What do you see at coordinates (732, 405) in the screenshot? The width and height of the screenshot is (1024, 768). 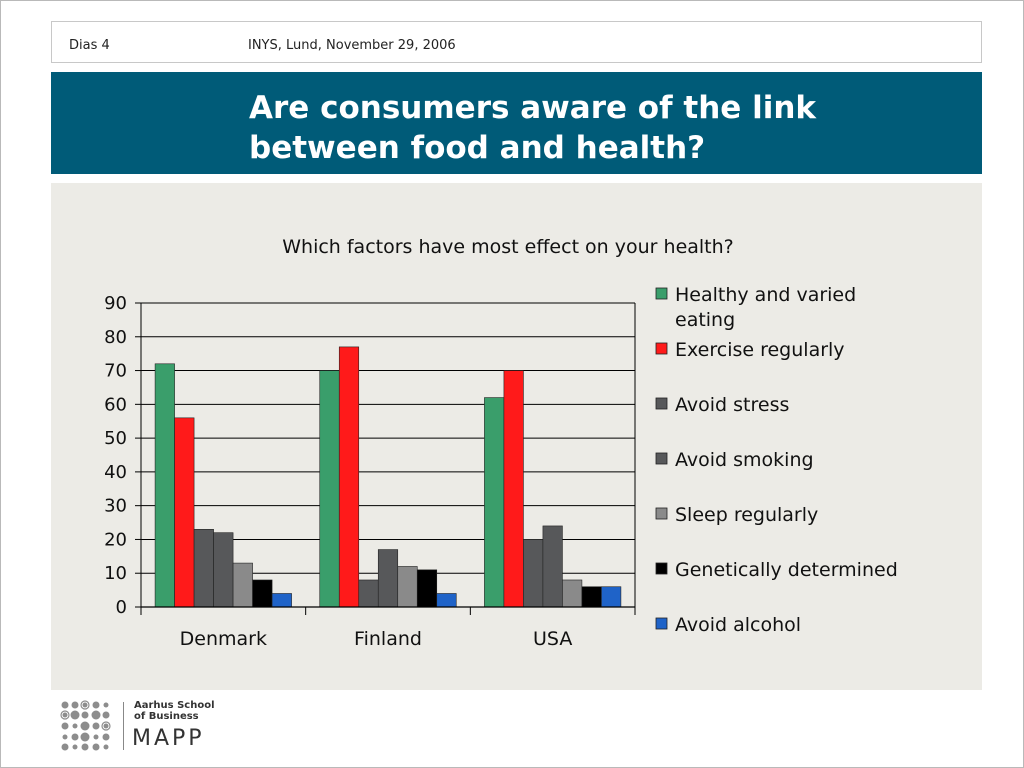 I see `legend-label: Avoid stress` at bounding box center [732, 405].